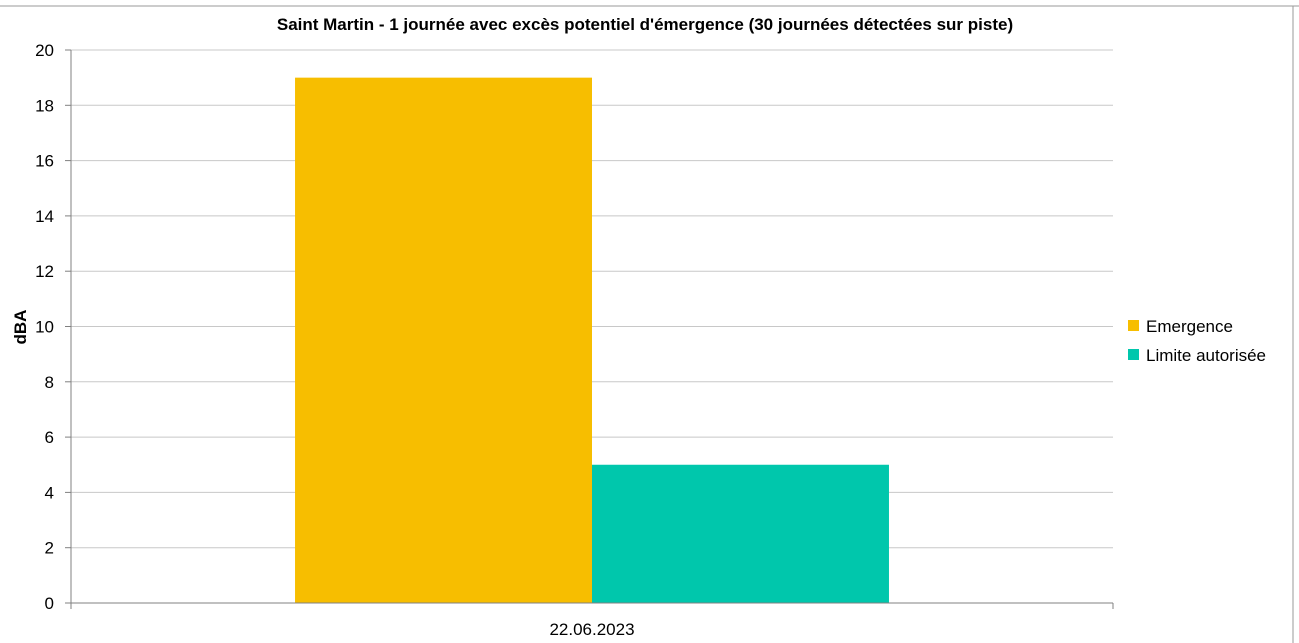  What do you see at coordinates (49, 382) in the screenshot?
I see `y-tick-label: 8` at bounding box center [49, 382].